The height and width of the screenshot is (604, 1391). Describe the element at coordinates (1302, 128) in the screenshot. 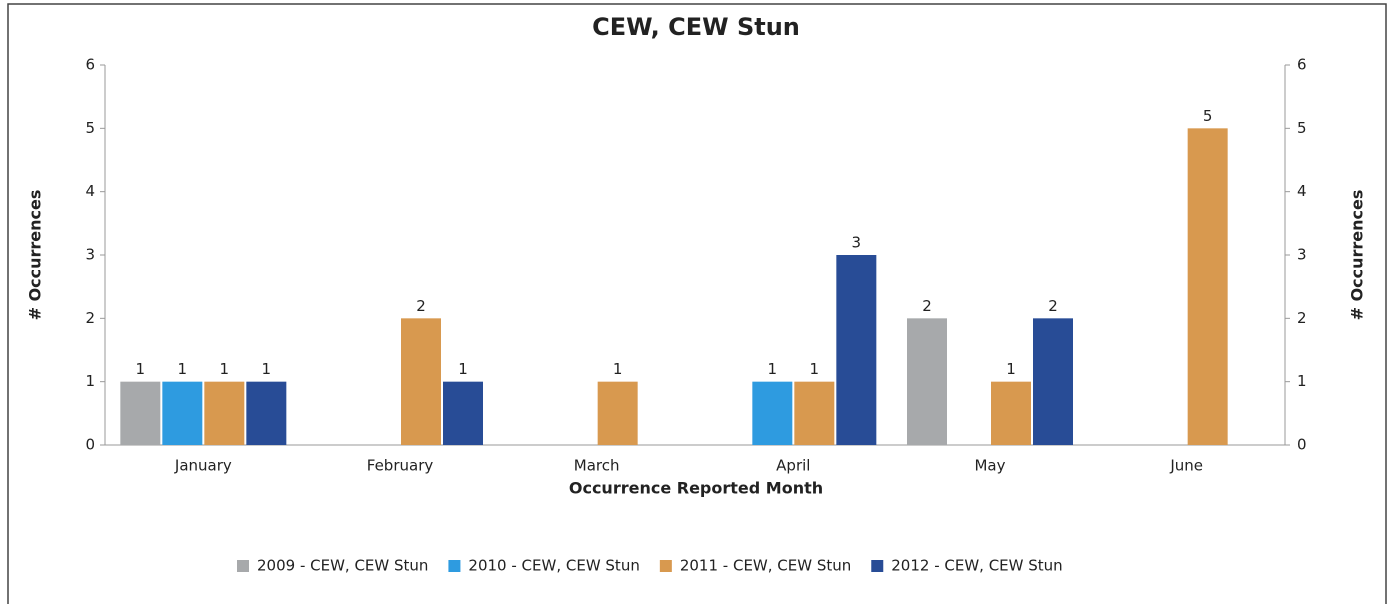

I see `y2-tick-label: 5` at that location.